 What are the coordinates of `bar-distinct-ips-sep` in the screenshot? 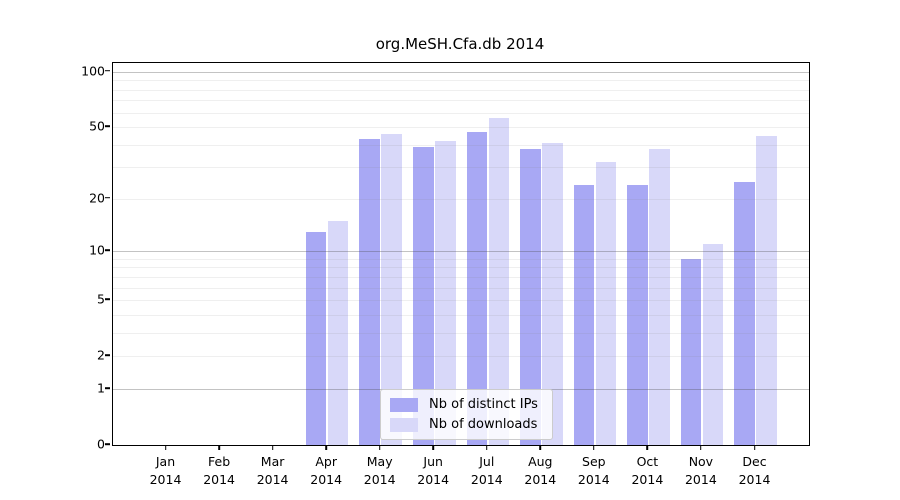 It's located at (584, 314).